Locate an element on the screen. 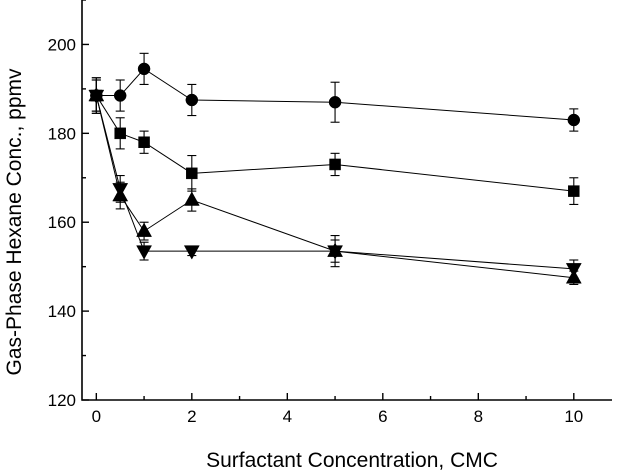 The width and height of the screenshot is (623, 473). series-circle is located at coordinates (335, 92).